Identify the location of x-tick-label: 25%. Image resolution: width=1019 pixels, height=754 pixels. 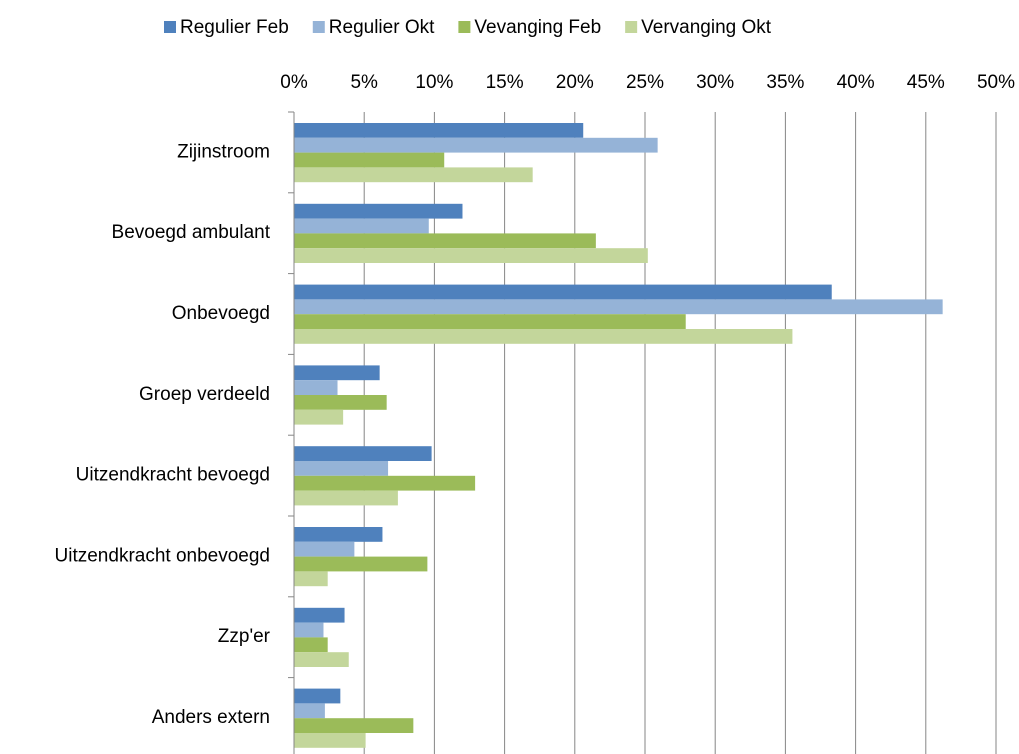
(645, 82).